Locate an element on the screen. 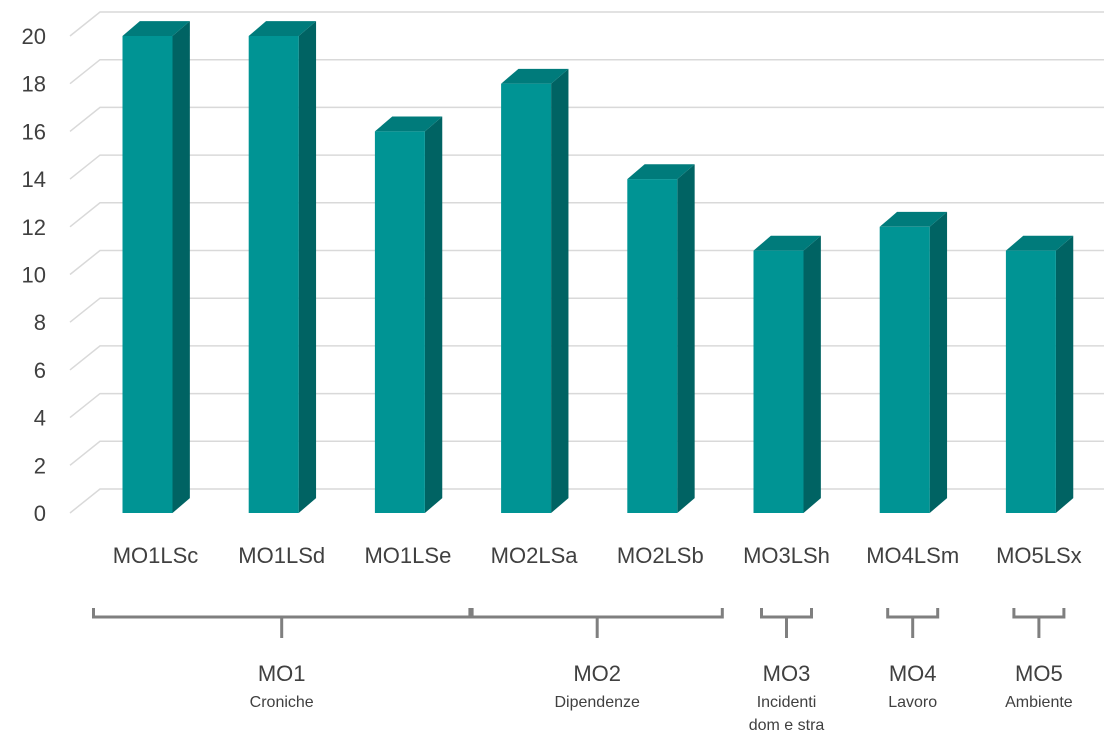 The height and width of the screenshot is (732, 1104). category-group: MO3 Incidenti dom e stra is located at coordinates (787, 670).